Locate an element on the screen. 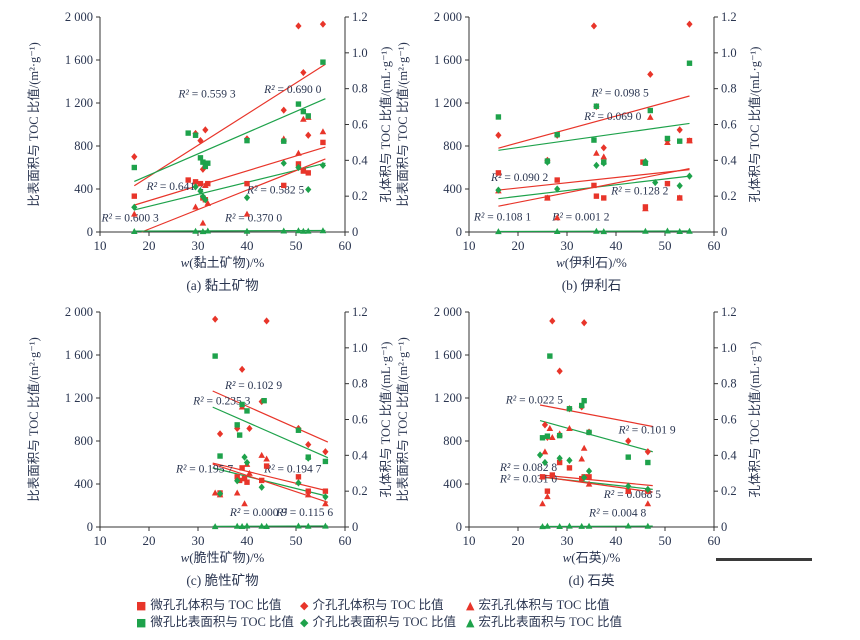 This screenshot has width=860, height=640. y-tick-label-left: 400 is located at coordinates (452, 484).